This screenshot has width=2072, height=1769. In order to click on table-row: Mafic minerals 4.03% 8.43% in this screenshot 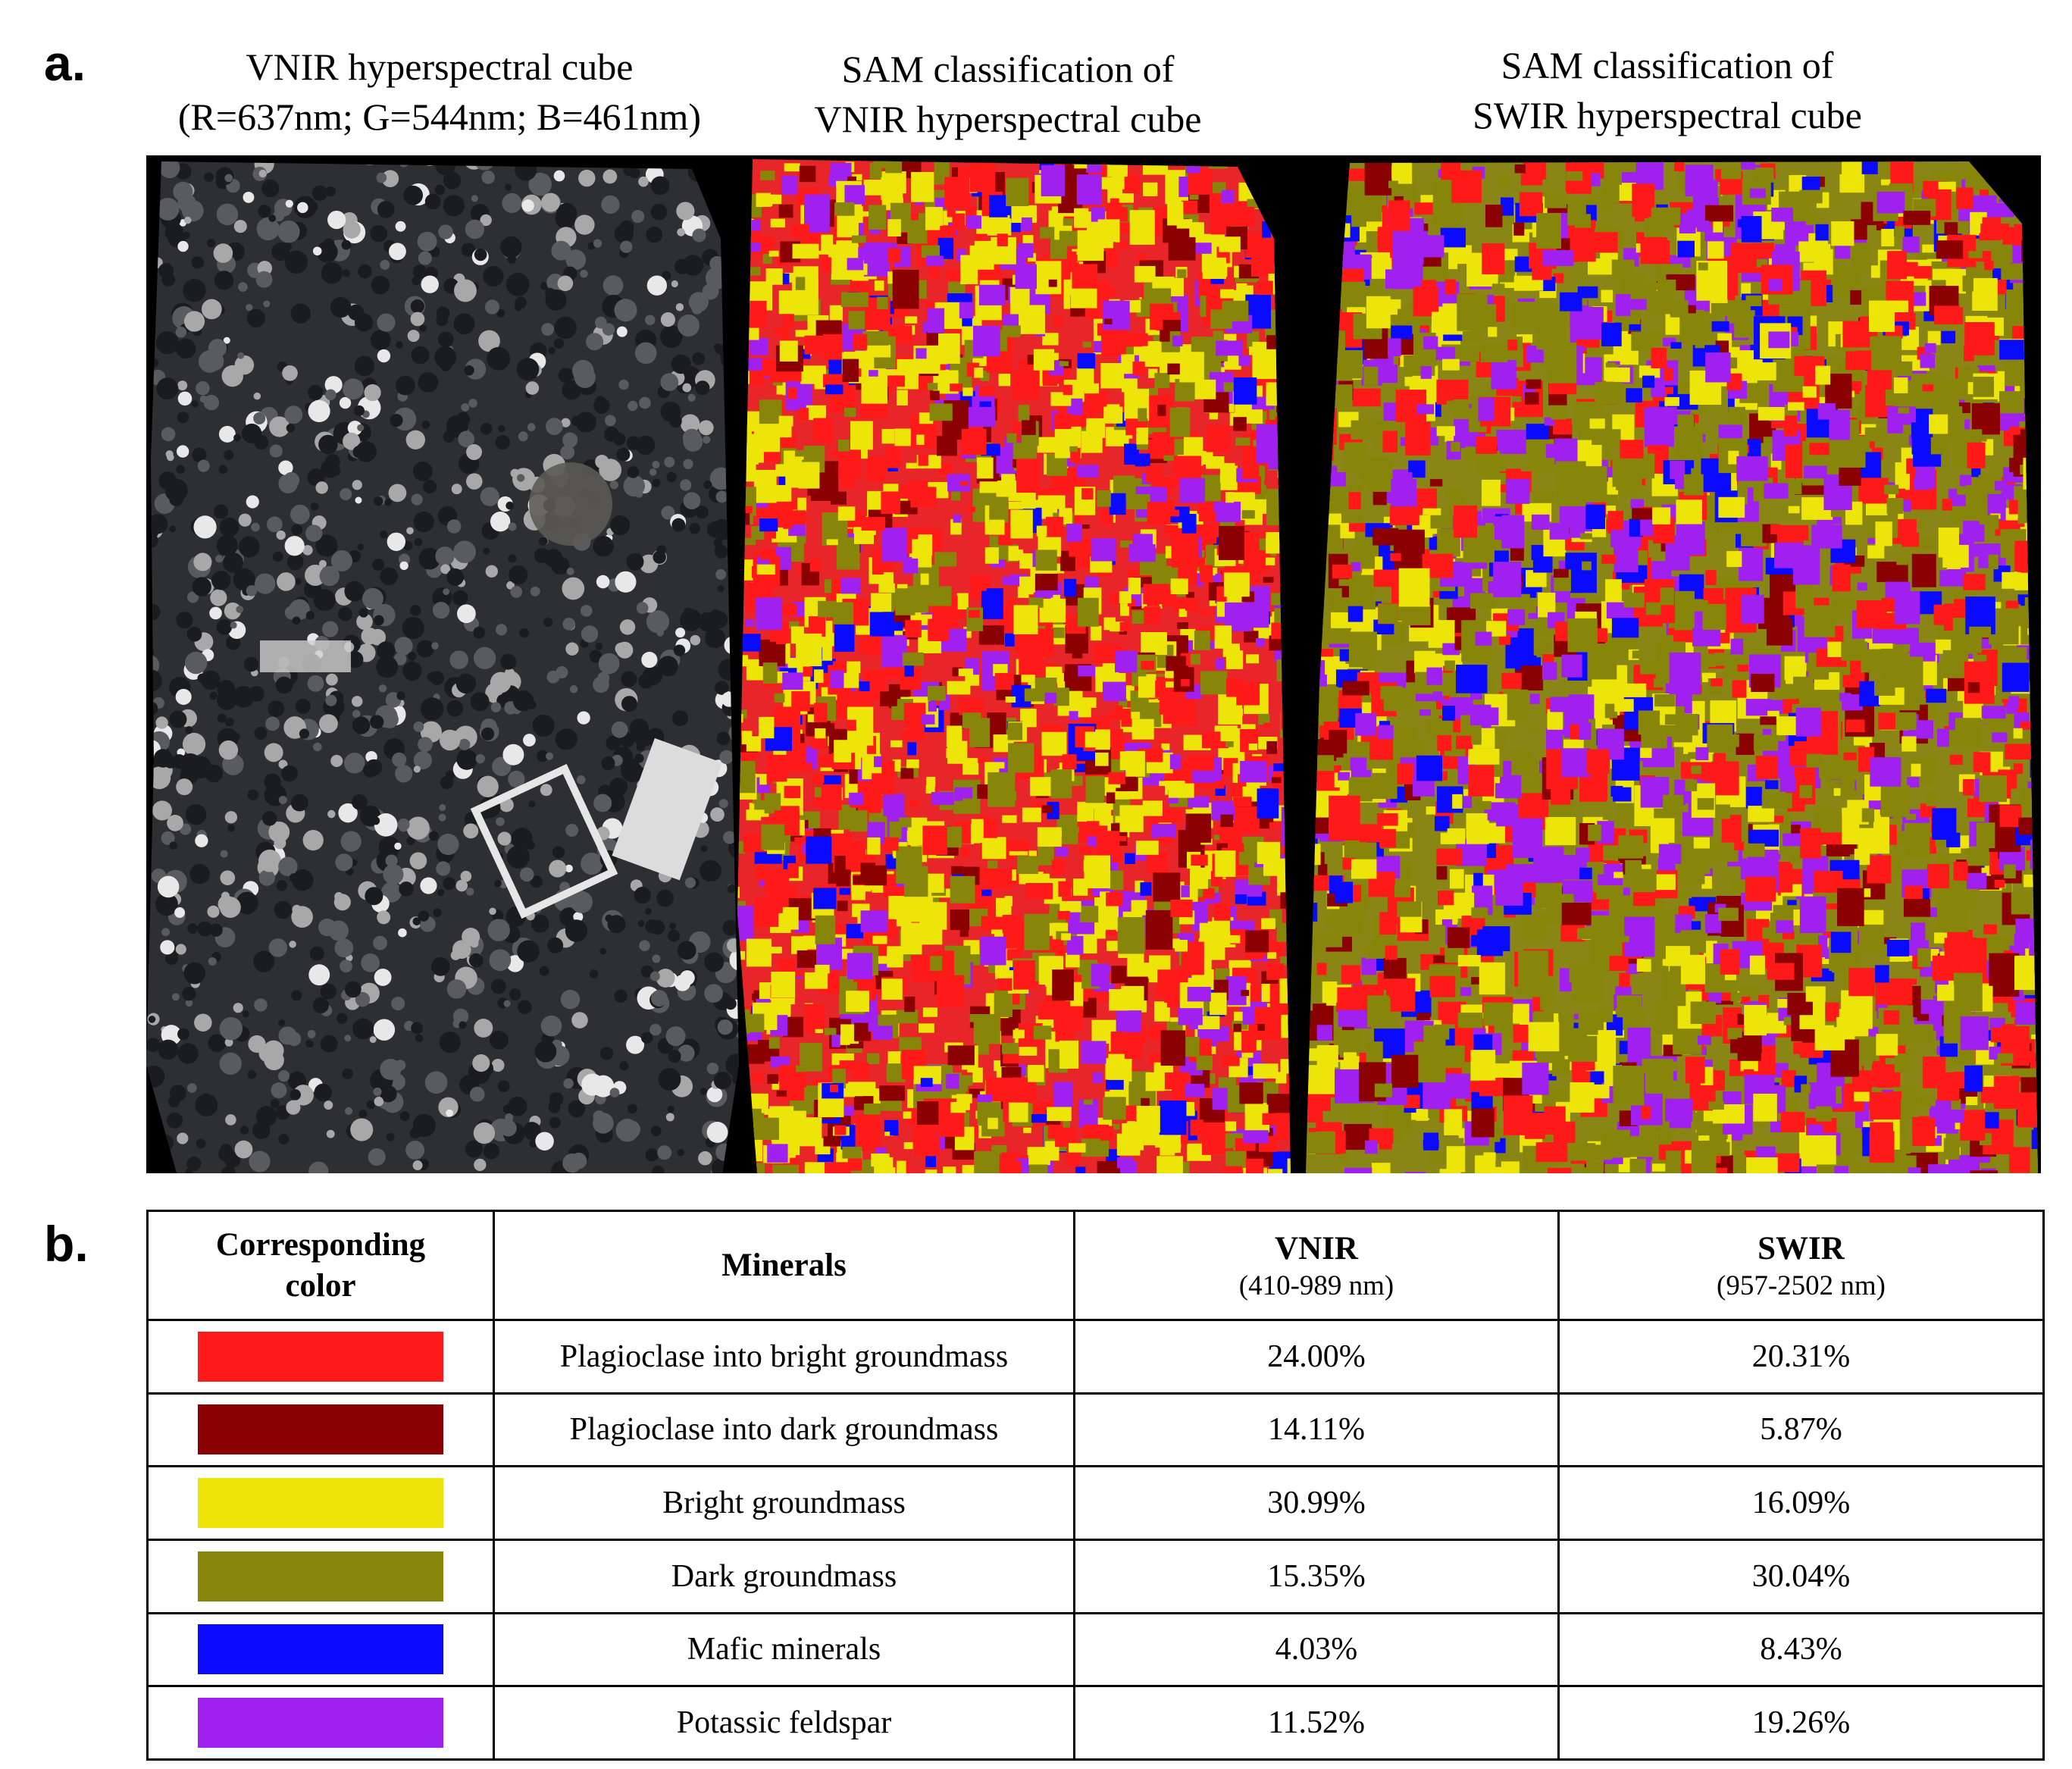, I will do `click(1095, 1649)`.